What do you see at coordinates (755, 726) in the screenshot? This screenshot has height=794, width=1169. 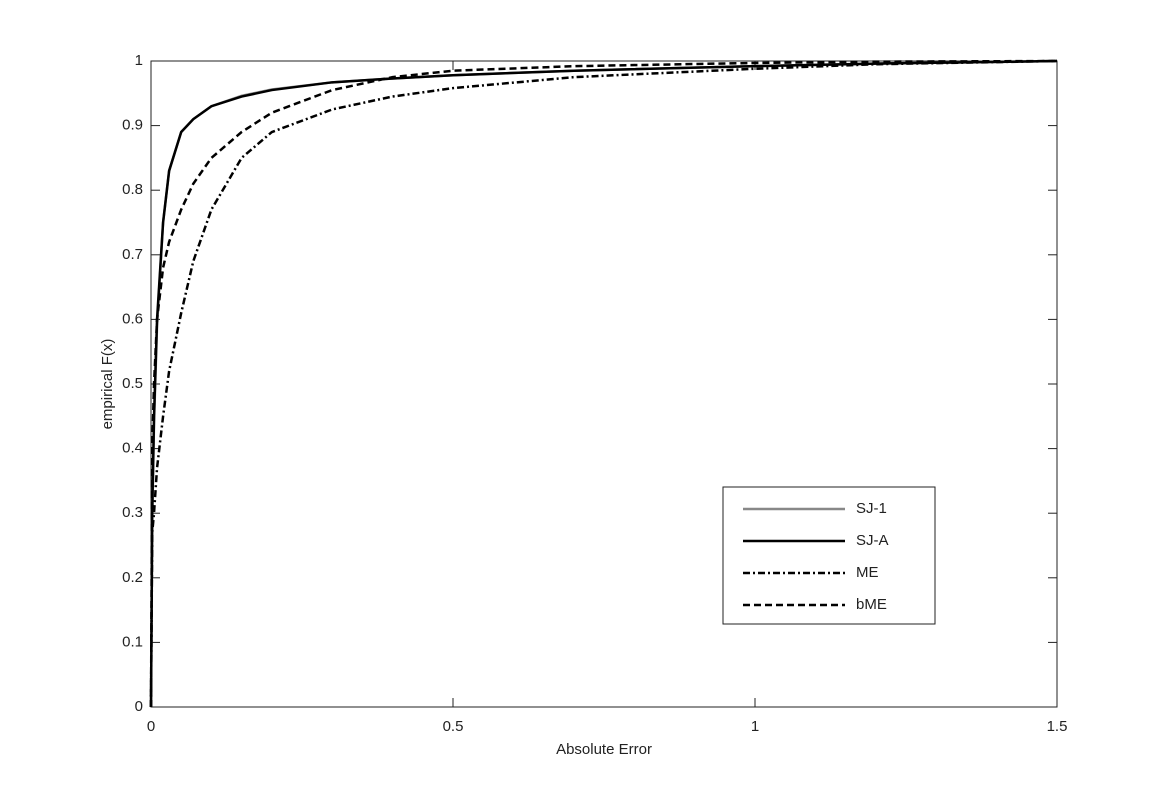 I see `x-tick-label: 1` at bounding box center [755, 726].